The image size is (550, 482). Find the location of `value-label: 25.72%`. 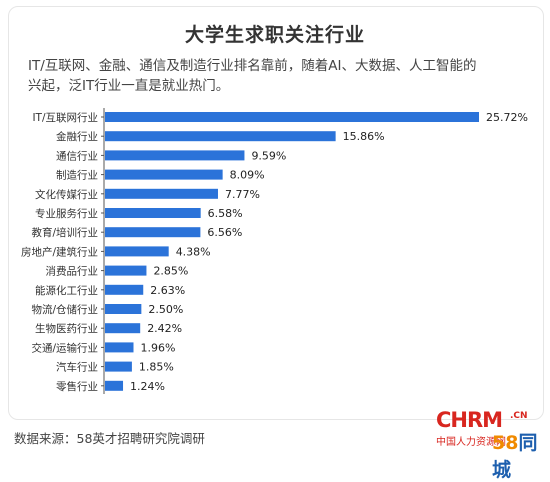

value-label: 25.72% is located at coordinates (507, 117).